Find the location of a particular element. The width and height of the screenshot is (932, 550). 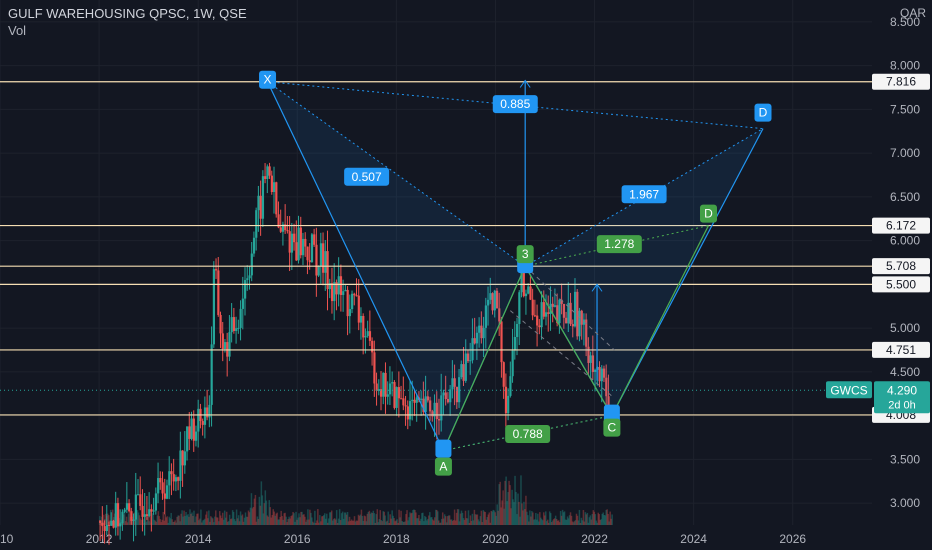

ratio-label: 0.507 is located at coordinates (367, 177).